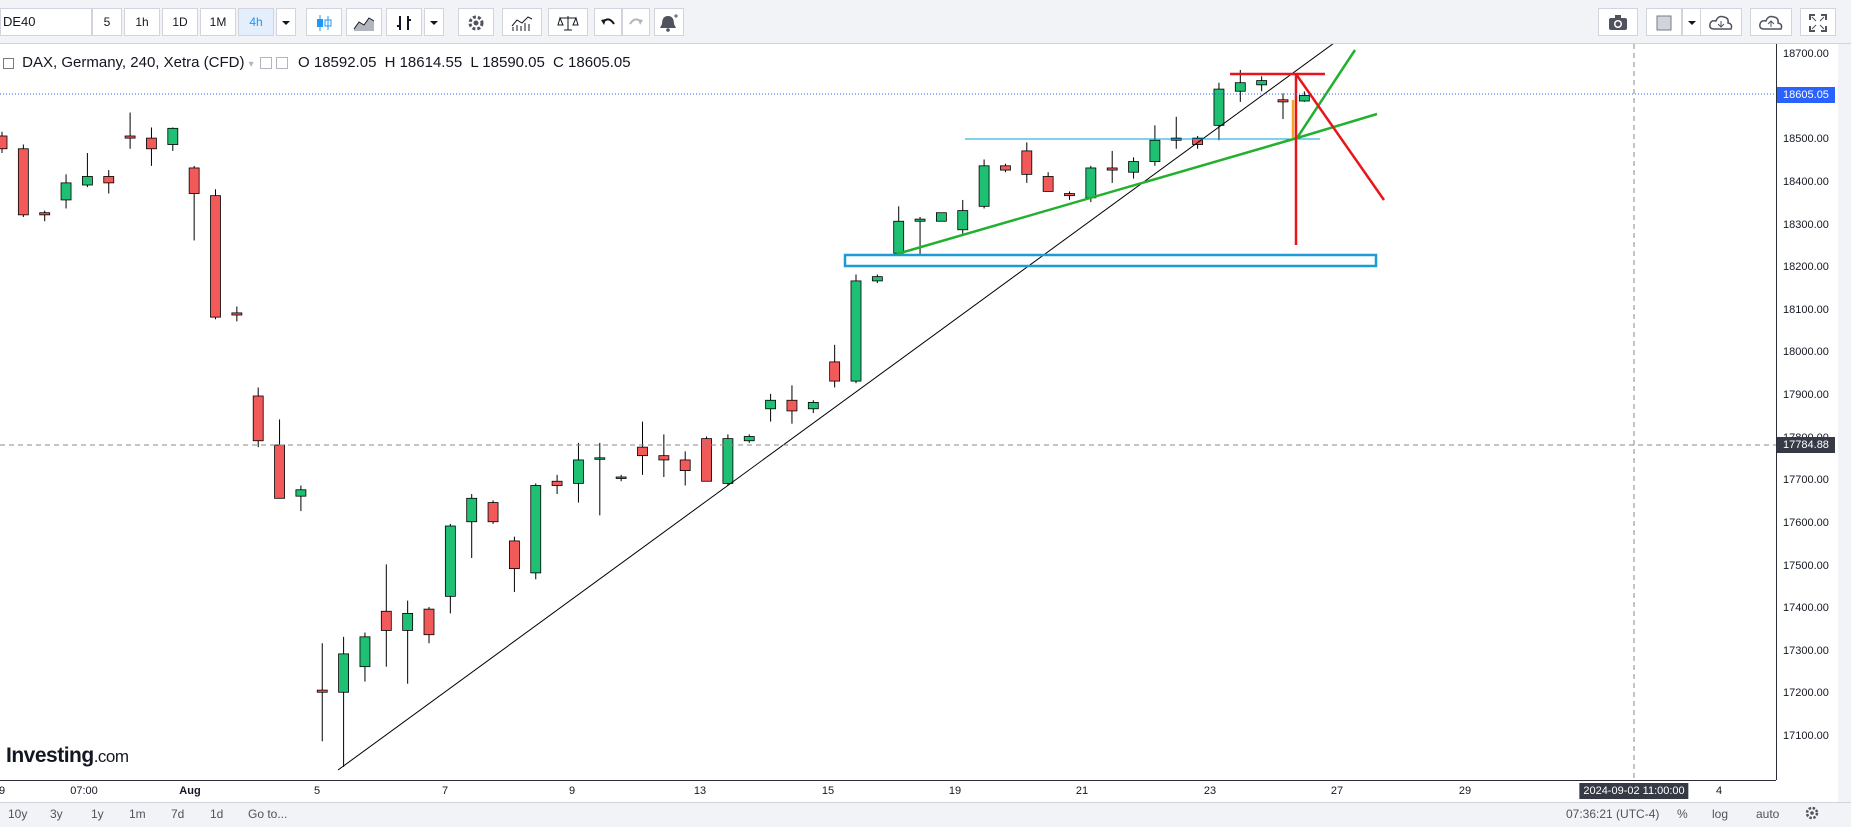 The width and height of the screenshot is (1851, 827). Describe the element at coordinates (636, 22) in the screenshot. I see `redo-icon` at that location.